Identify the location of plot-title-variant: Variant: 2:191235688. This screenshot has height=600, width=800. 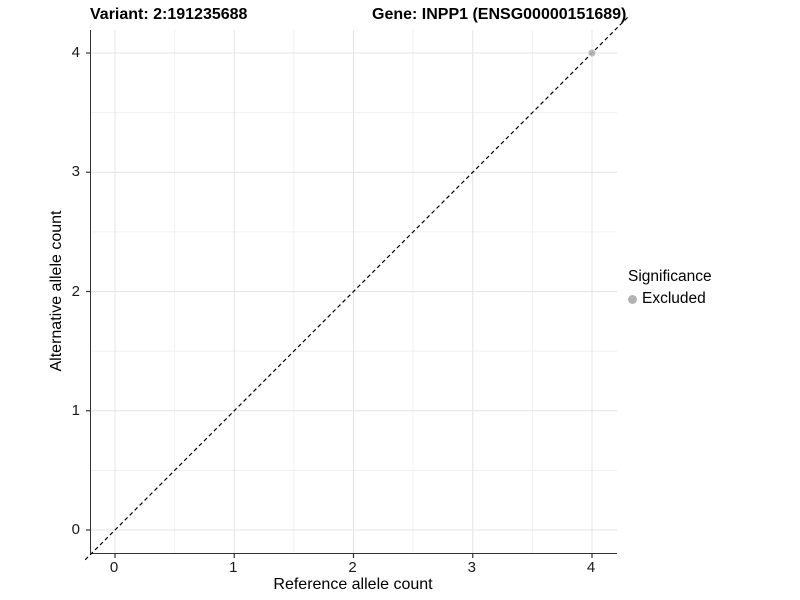
(169, 14).